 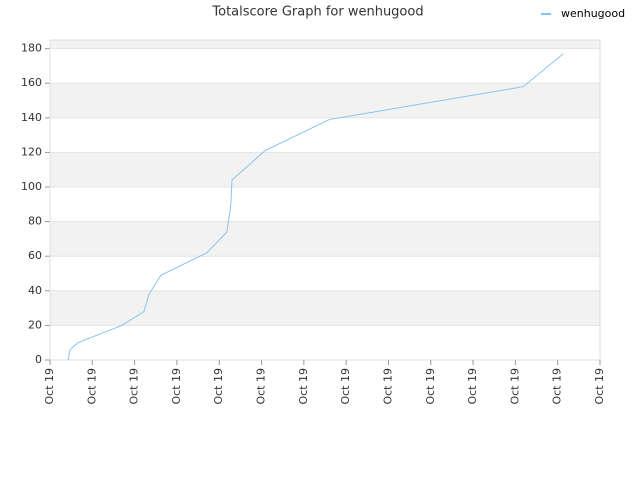 What do you see at coordinates (35, 255) in the screenshot?
I see `y-tick-label: 60` at bounding box center [35, 255].